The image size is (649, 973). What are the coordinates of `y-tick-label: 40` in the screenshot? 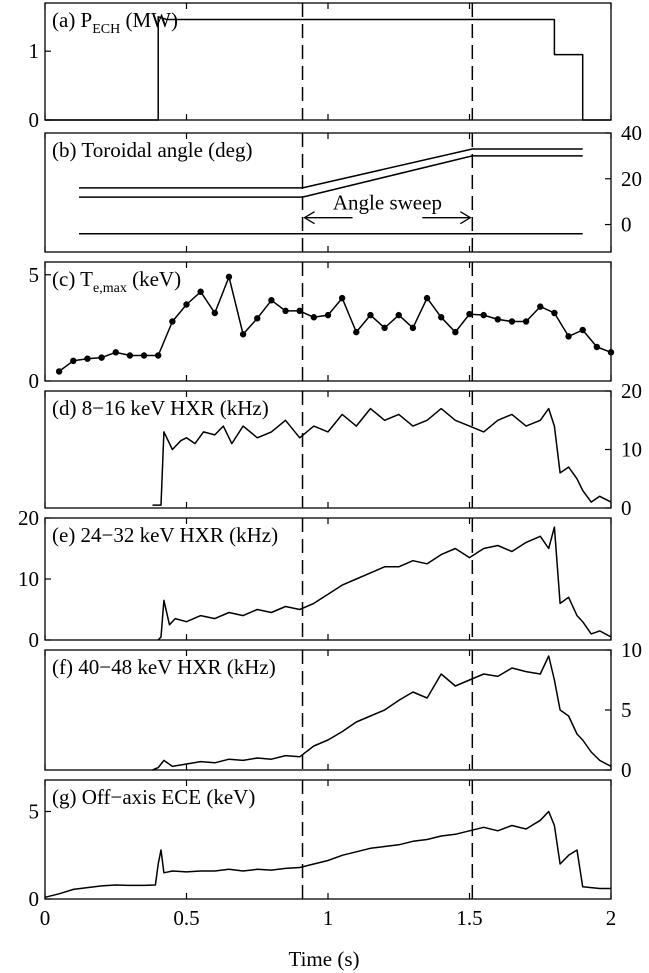 It's located at (631, 133).